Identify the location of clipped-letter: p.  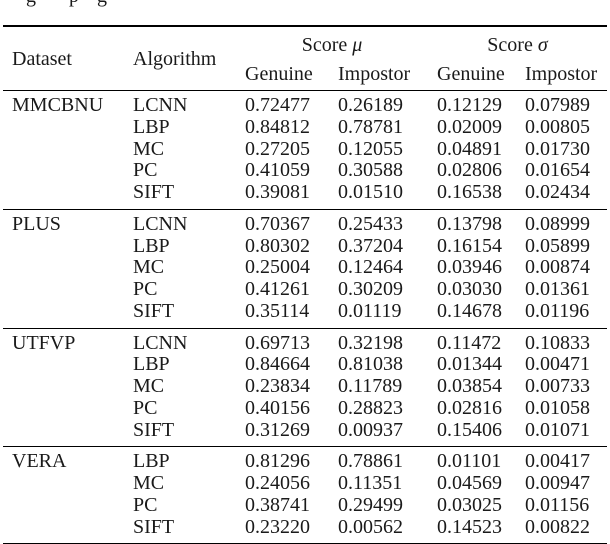
(74, 3).